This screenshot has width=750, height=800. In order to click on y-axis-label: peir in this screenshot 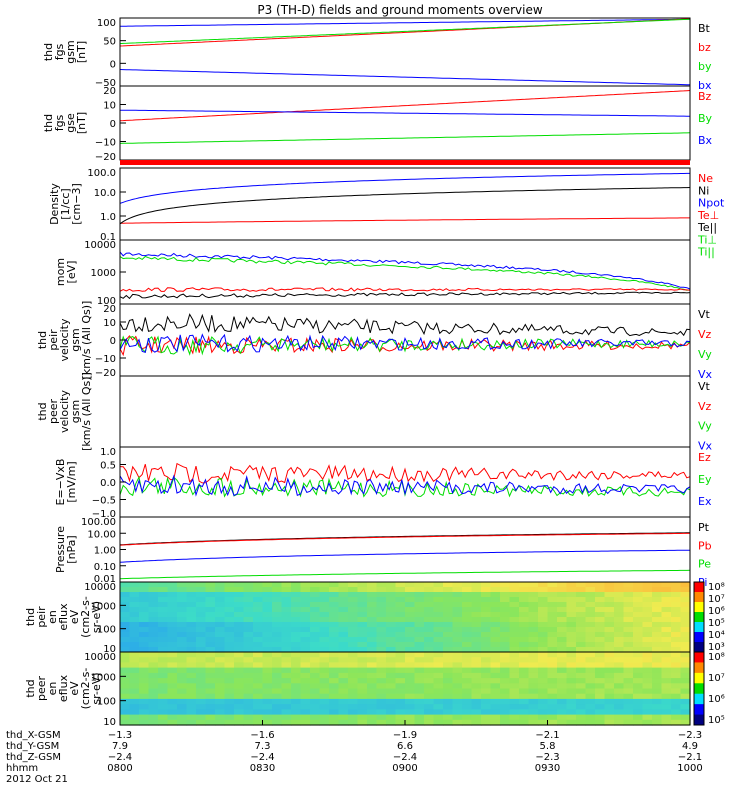, I will do `click(41, 617)`.